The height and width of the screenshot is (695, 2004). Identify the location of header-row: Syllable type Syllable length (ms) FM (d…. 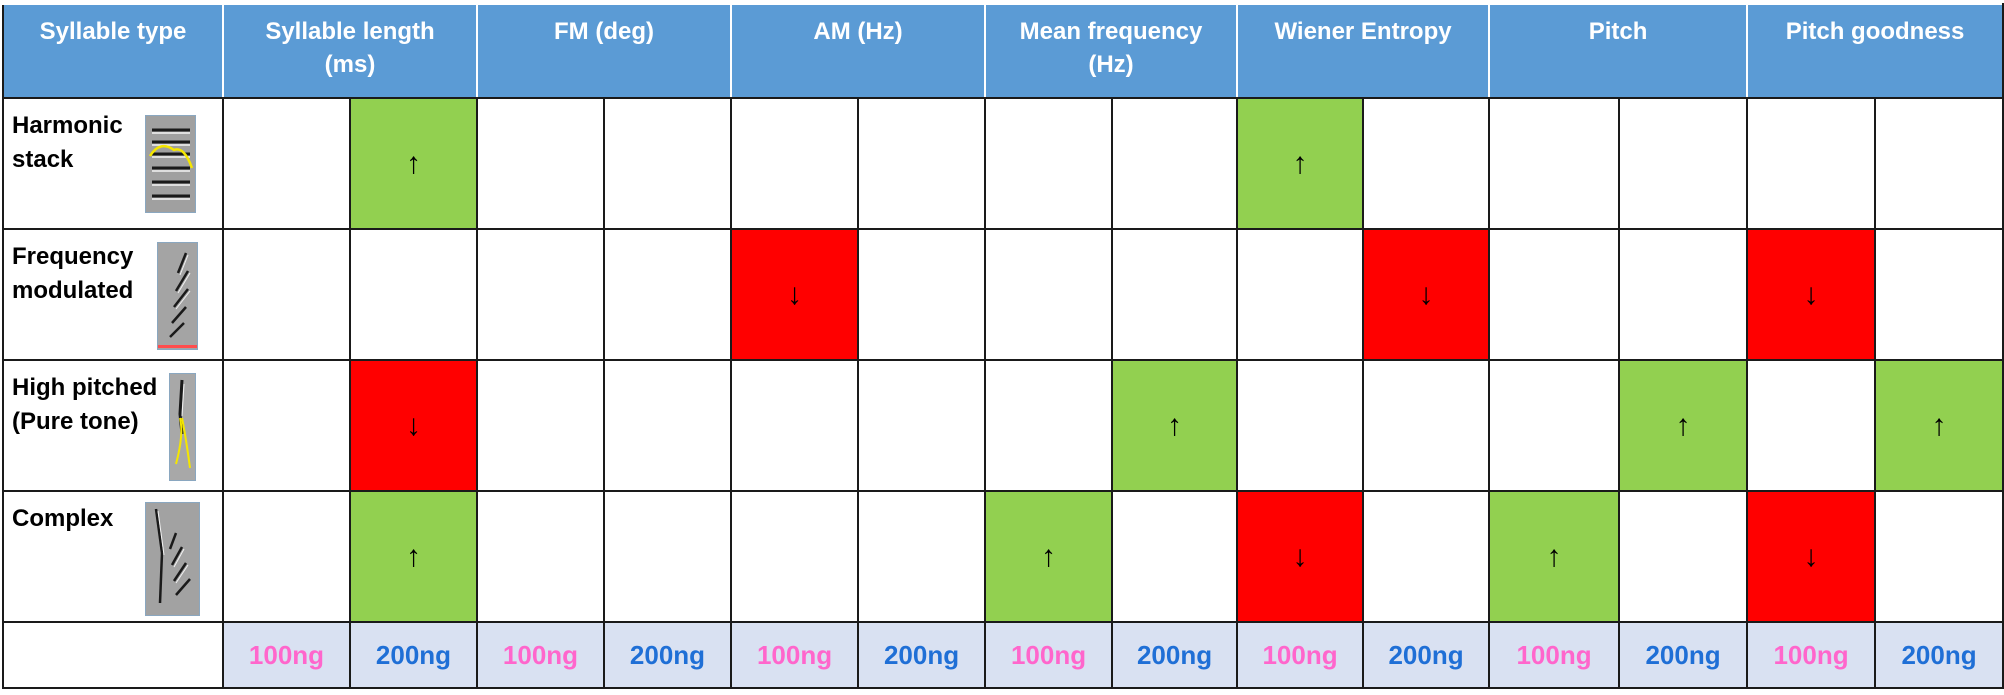
(1003, 51).